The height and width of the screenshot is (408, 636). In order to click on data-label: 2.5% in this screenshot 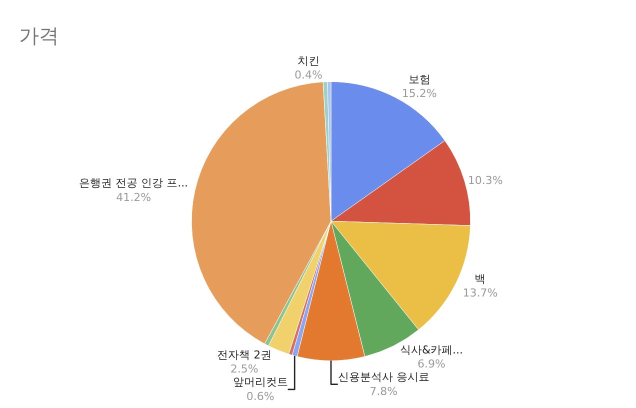, I will do `click(244, 369)`.